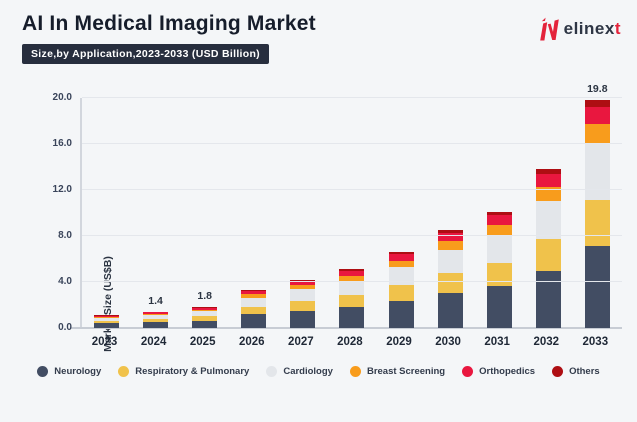 The height and width of the screenshot is (422, 637). Describe the element at coordinates (303, 213) in the screenshot. I see `bar-column-2027` at that location.